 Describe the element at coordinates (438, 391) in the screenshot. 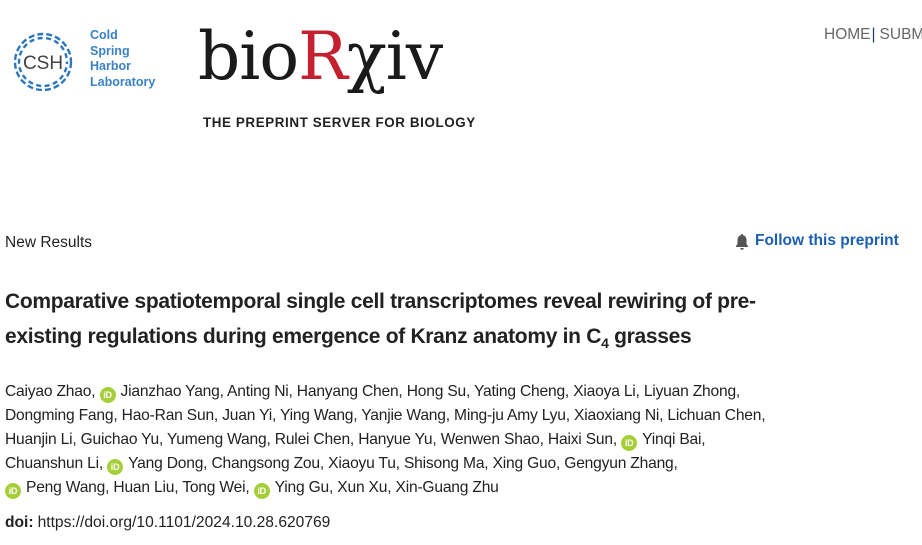

I see `author-name: Hong Su,` at that location.